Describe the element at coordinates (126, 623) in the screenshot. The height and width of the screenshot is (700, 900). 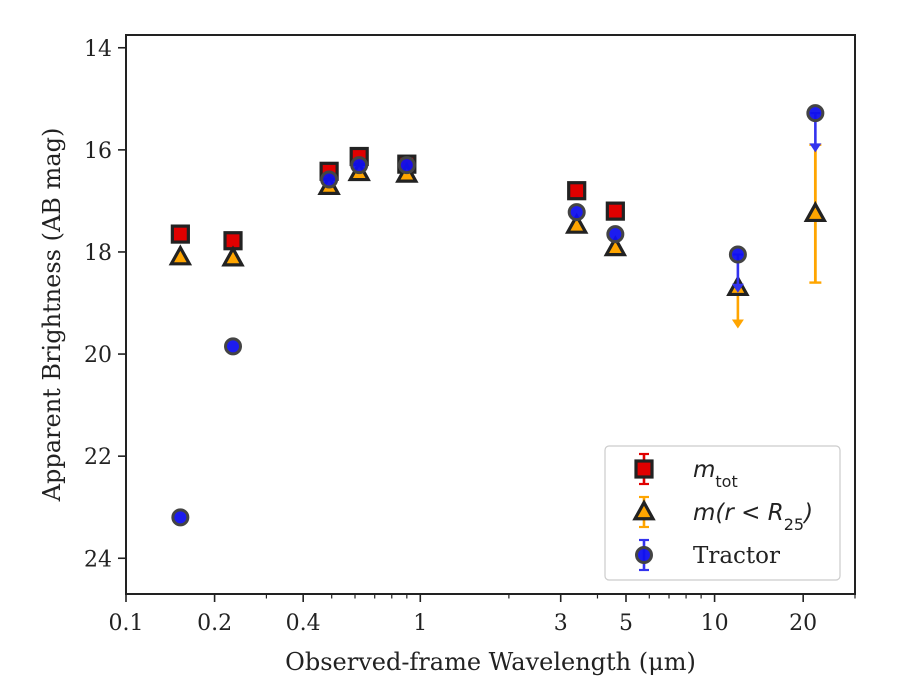
I see `x-tick-label: 0.1` at that location.